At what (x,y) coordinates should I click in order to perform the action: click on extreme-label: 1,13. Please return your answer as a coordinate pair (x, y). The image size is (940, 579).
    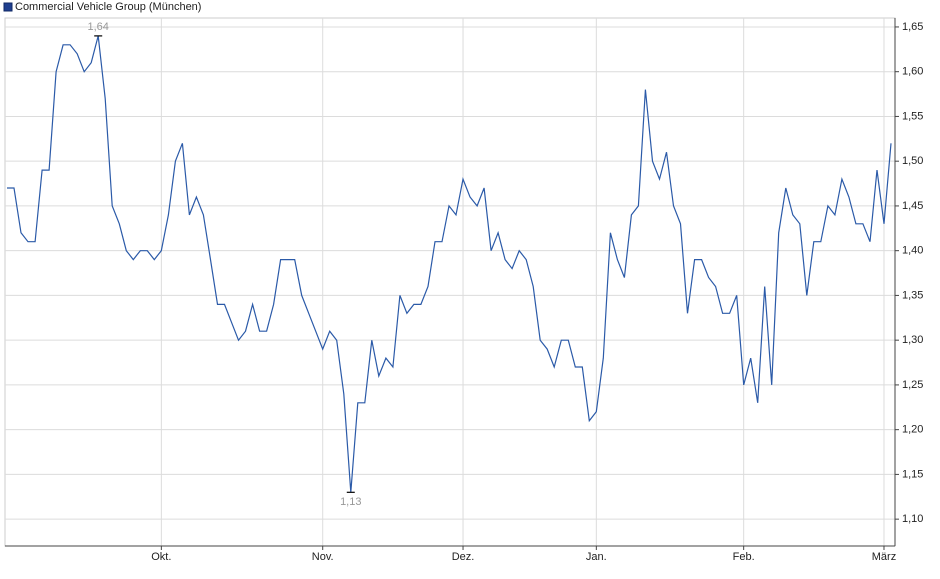
    Looking at the image, I should click on (350, 502).